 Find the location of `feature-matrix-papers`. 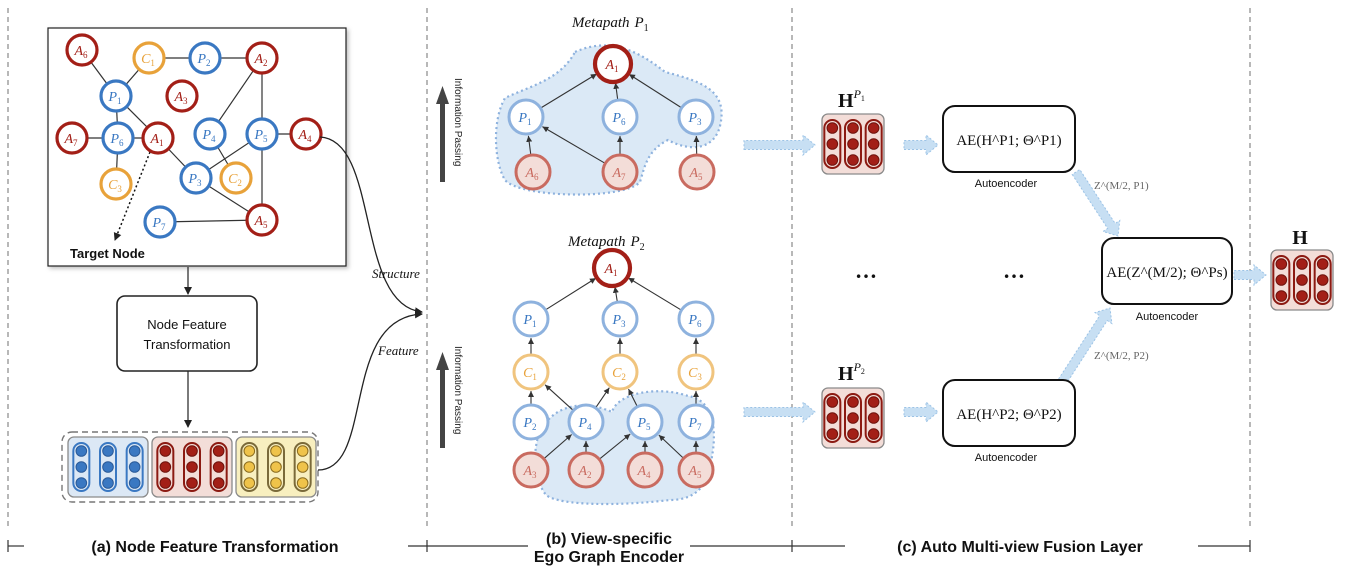

feature-matrix-papers is located at coordinates (108, 467).